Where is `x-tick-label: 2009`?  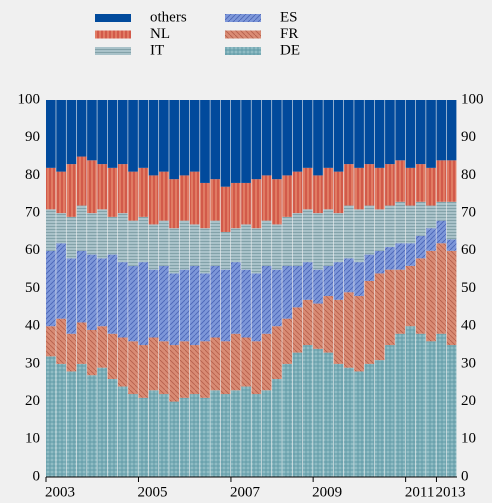
x-tick-label: 2009 is located at coordinates (327, 492).